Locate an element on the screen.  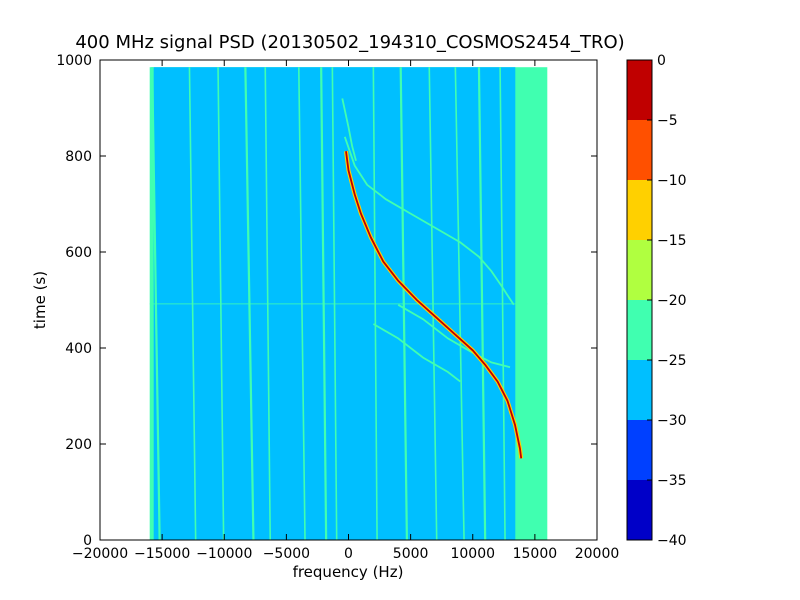
y-tick-label: 800 is located at coordinates (78, 157).